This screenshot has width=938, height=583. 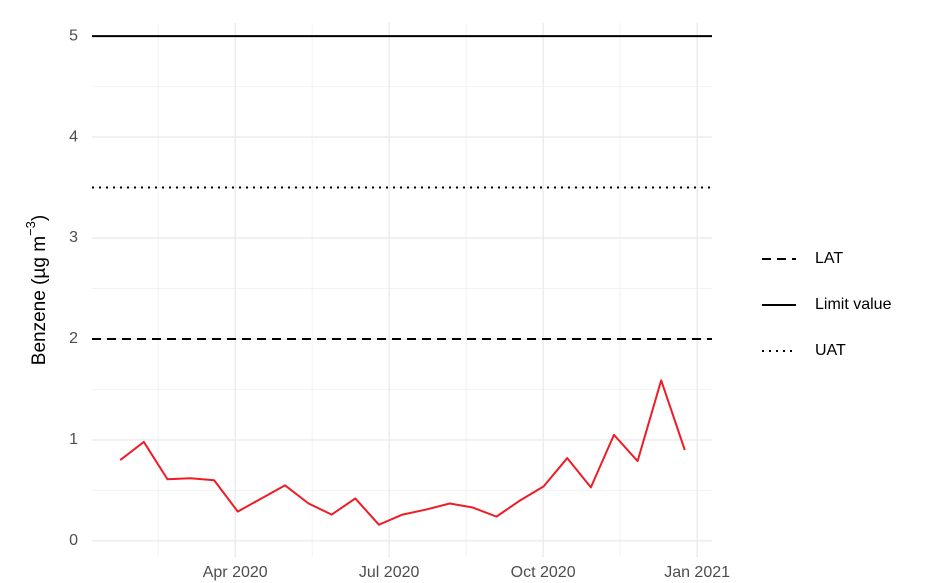 What do you see at coordinates (235, 572) in the screenshot?
I see `x-tick-label: Apr 2020` at bounding box center [235, 572].